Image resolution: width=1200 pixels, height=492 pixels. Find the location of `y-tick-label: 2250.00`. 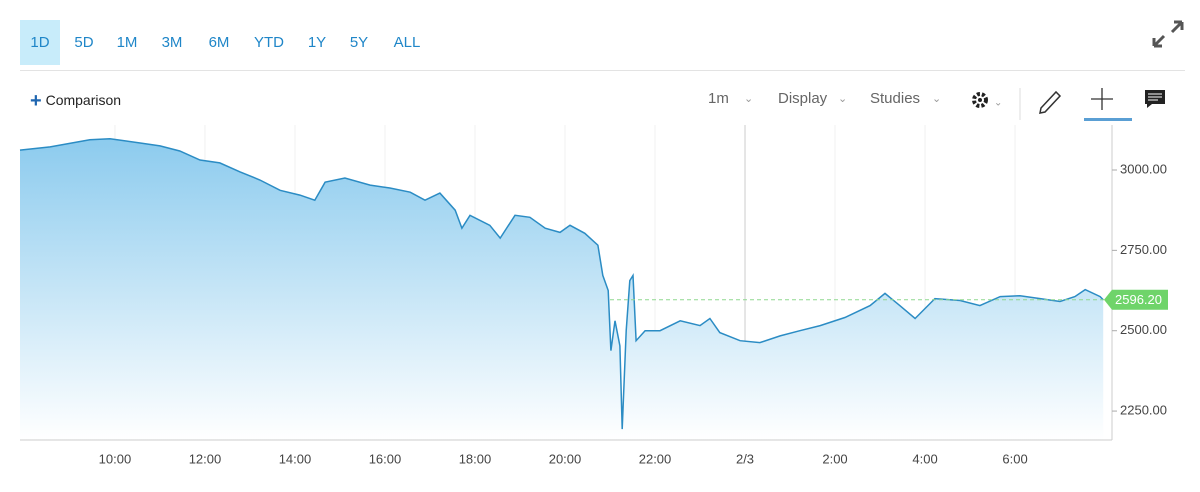

y-tick-label: 2250.00 is located at coordinates (1143, 410).